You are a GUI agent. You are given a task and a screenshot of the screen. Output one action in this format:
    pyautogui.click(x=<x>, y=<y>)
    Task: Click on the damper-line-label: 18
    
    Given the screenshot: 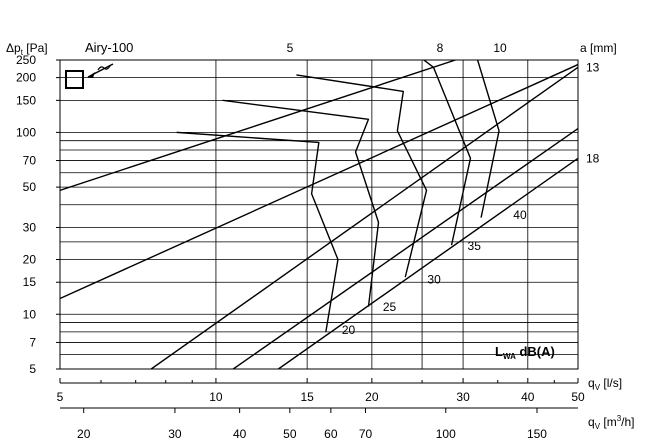 What is the action you would take?
    pyautogui.click(x=593, y=158)
    